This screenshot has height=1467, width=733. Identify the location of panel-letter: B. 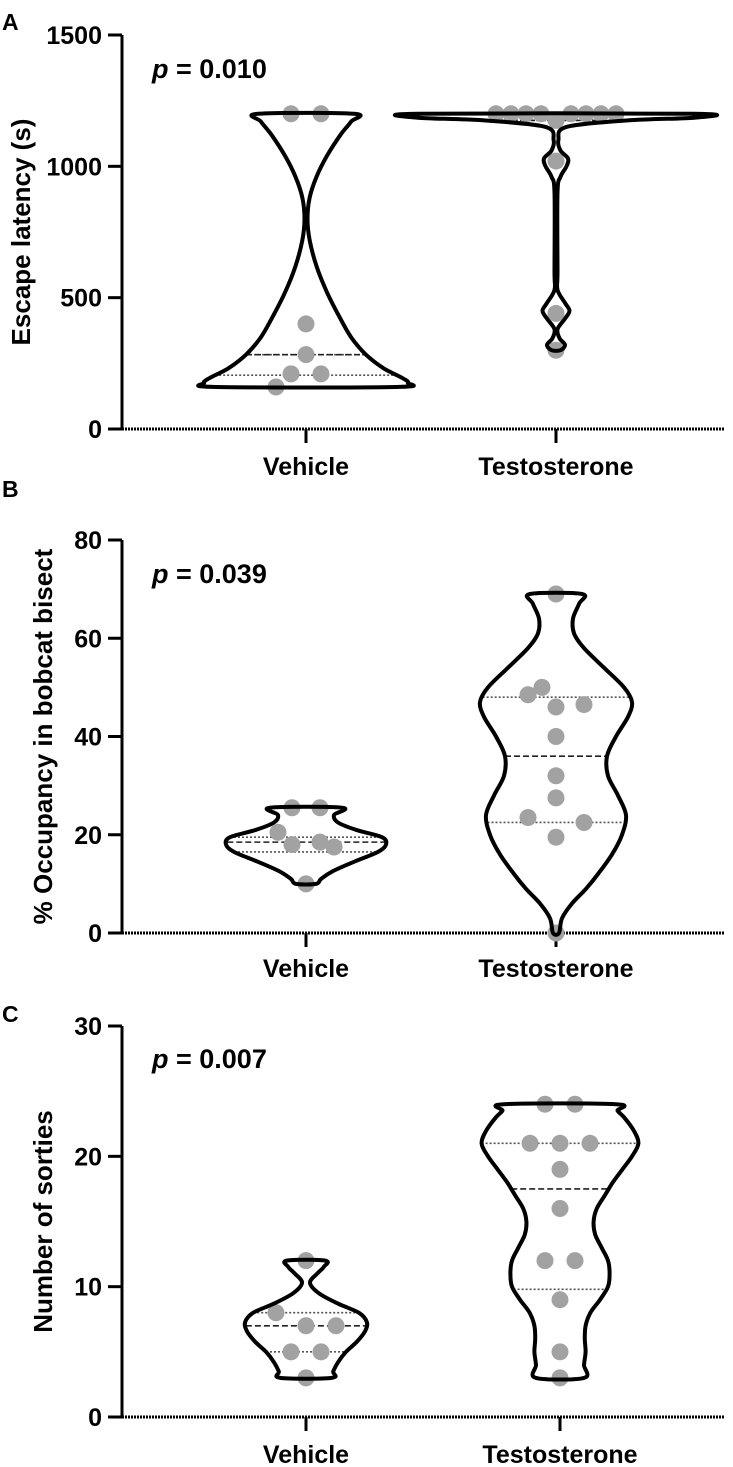
(10, 489).